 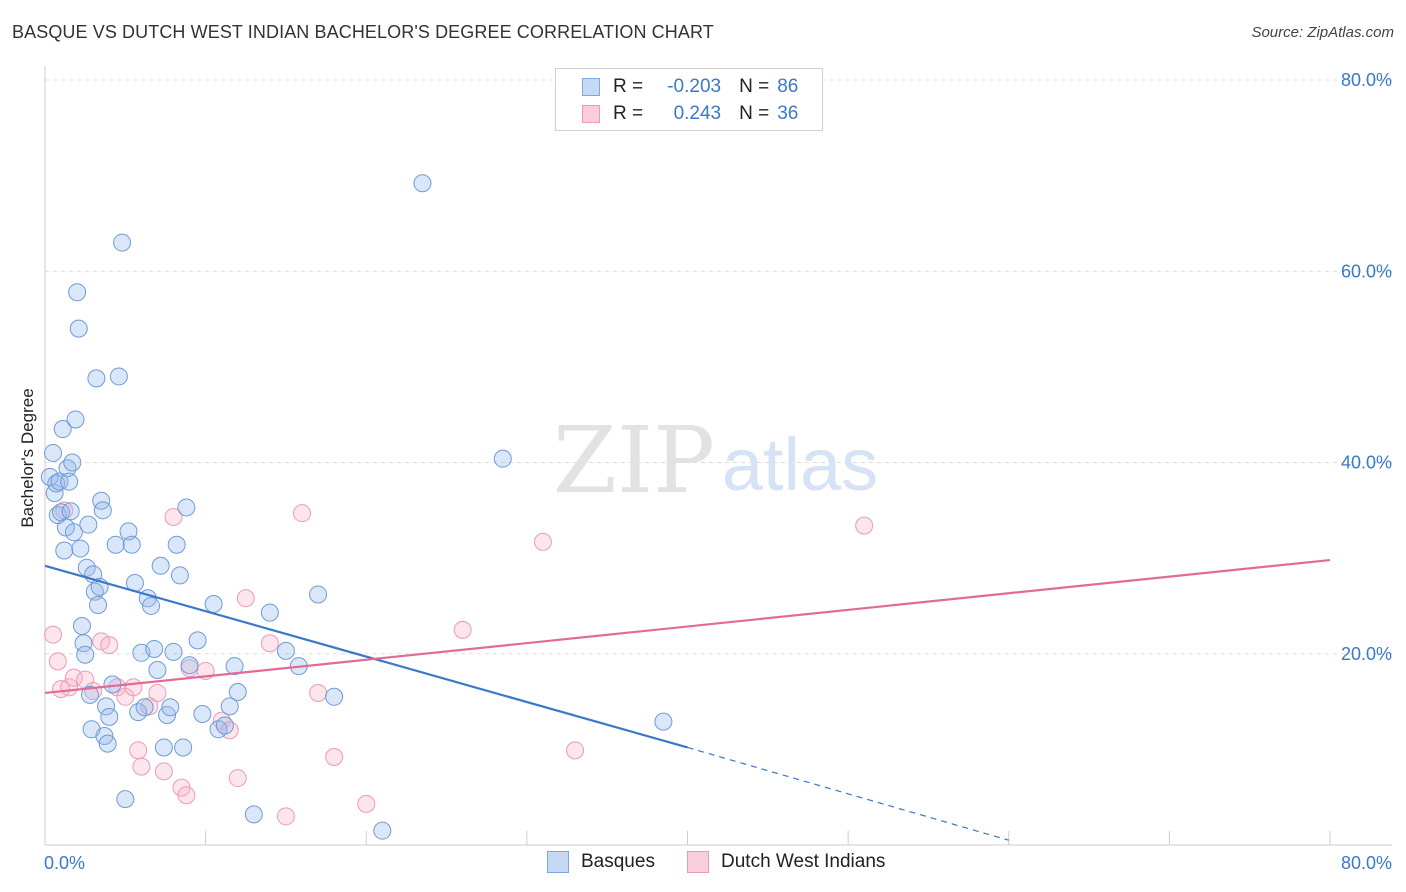 What do you see at coordinates (848, 793) in the screenshot?
I see `trend-line-basques-extension` at bounding box center [848, 793].